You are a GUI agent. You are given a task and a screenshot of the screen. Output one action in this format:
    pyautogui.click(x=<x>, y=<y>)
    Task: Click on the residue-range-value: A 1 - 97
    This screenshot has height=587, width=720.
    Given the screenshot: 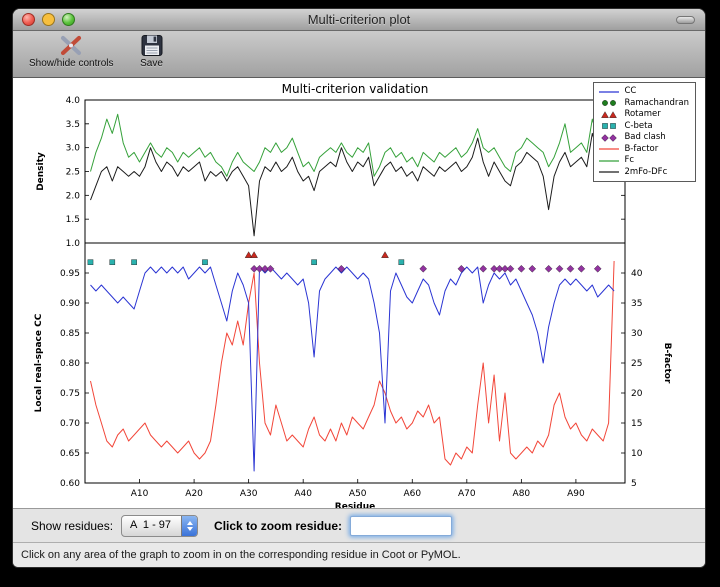 What is the action you would take?
    pyautogui.click(x=151, y=524)
    